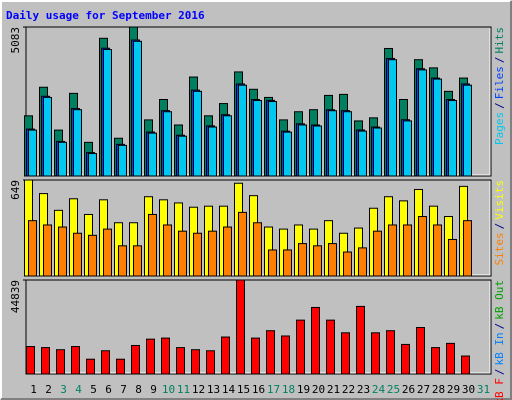 This screenshot has height=400, width=512. I want to click on legend: Pages / Files / Hits, so click(499, 86).